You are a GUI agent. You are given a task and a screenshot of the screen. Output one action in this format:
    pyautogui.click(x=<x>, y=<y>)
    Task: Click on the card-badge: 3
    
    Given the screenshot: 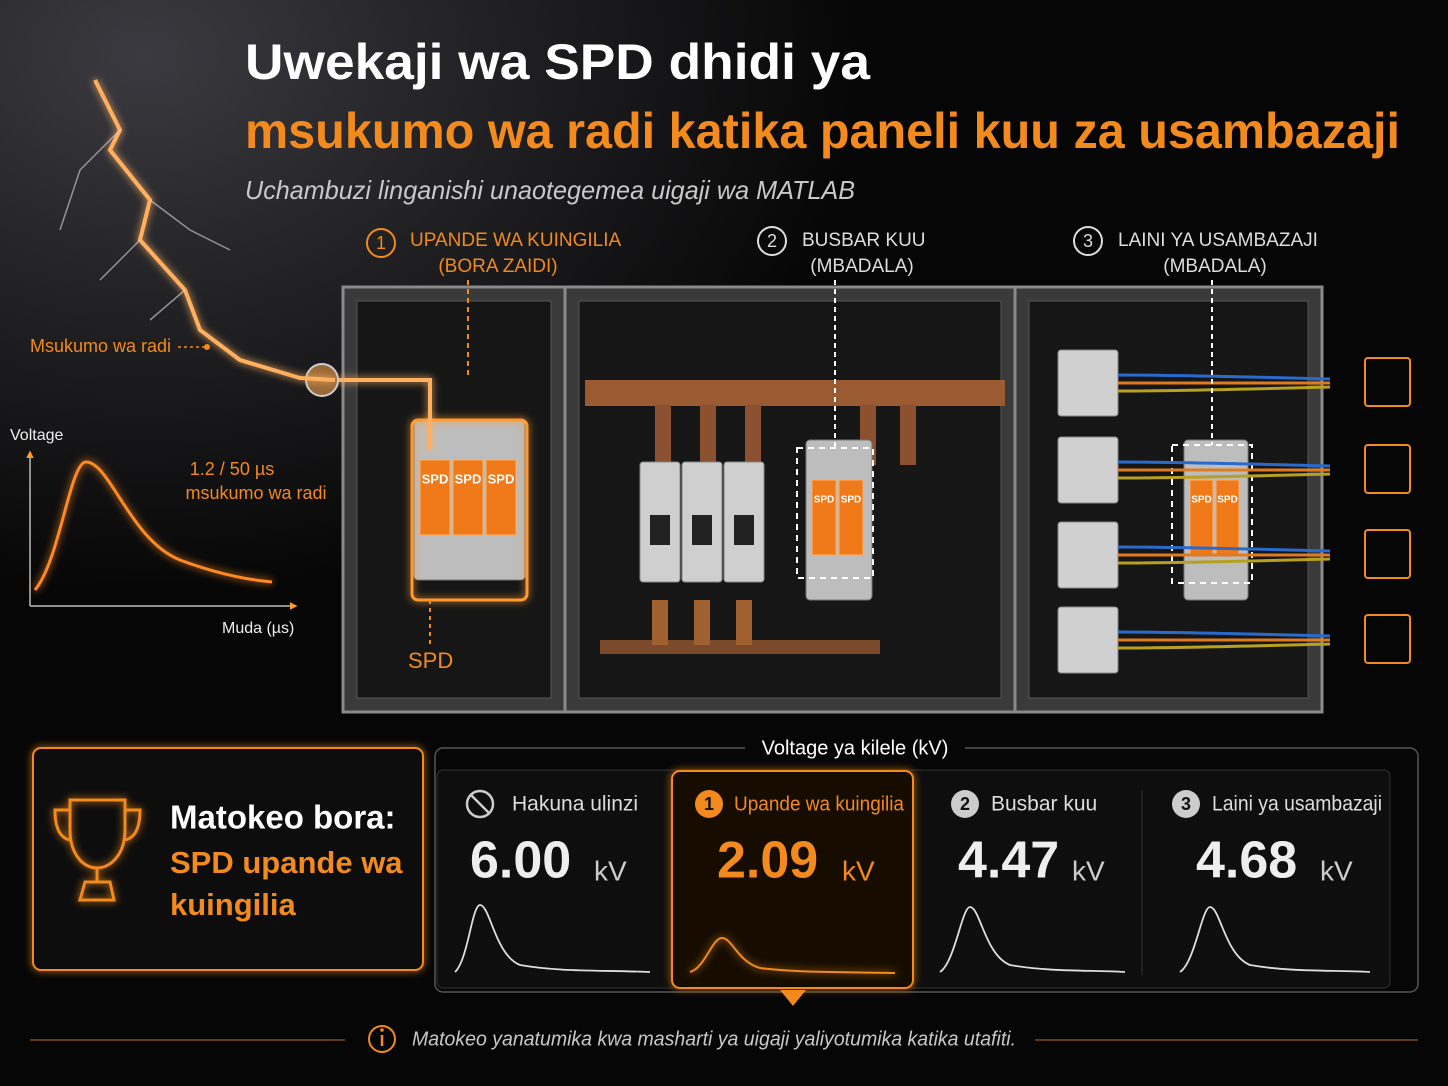 What is the action you would take?
    pyautogui.click(x=1186, y=804)
    